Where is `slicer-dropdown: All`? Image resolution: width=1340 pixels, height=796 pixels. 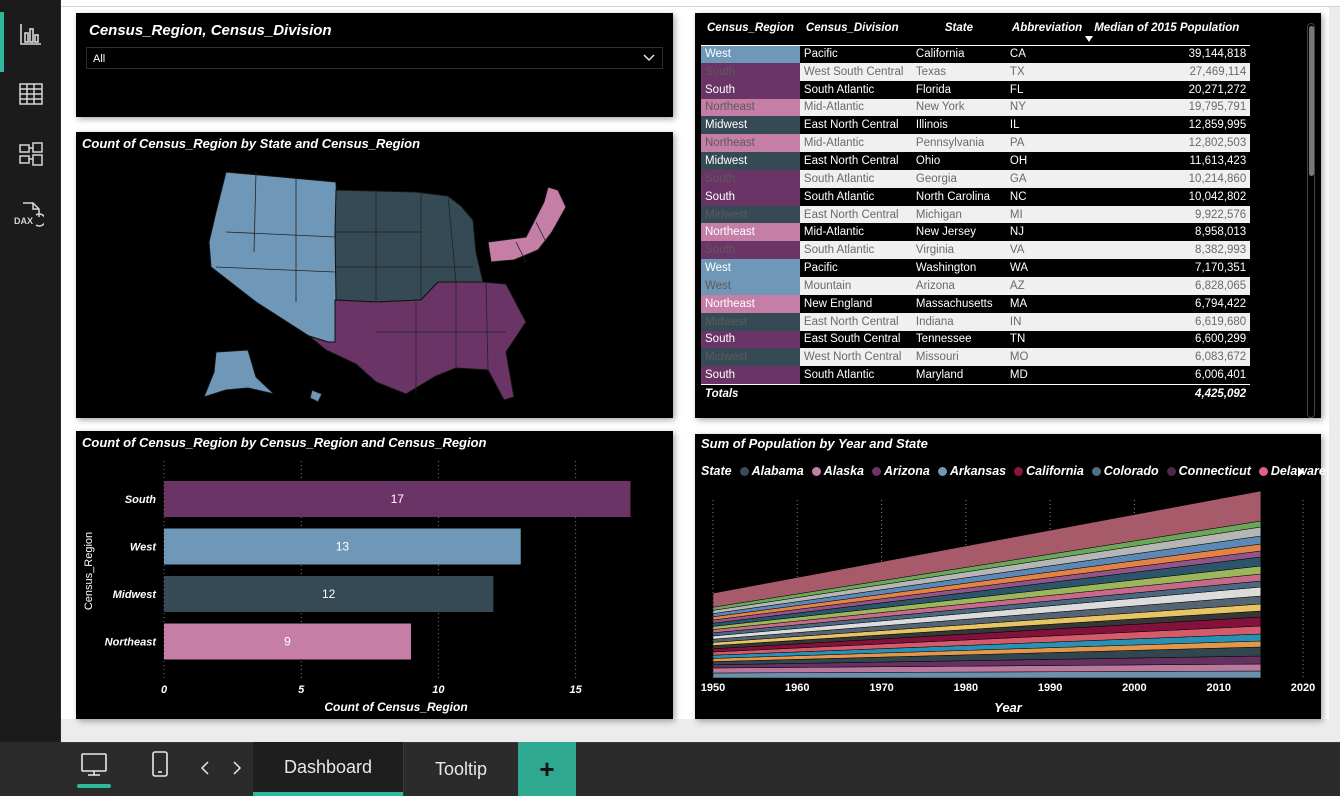 slicer-dropdown: All is located at coordinates (374, 58).